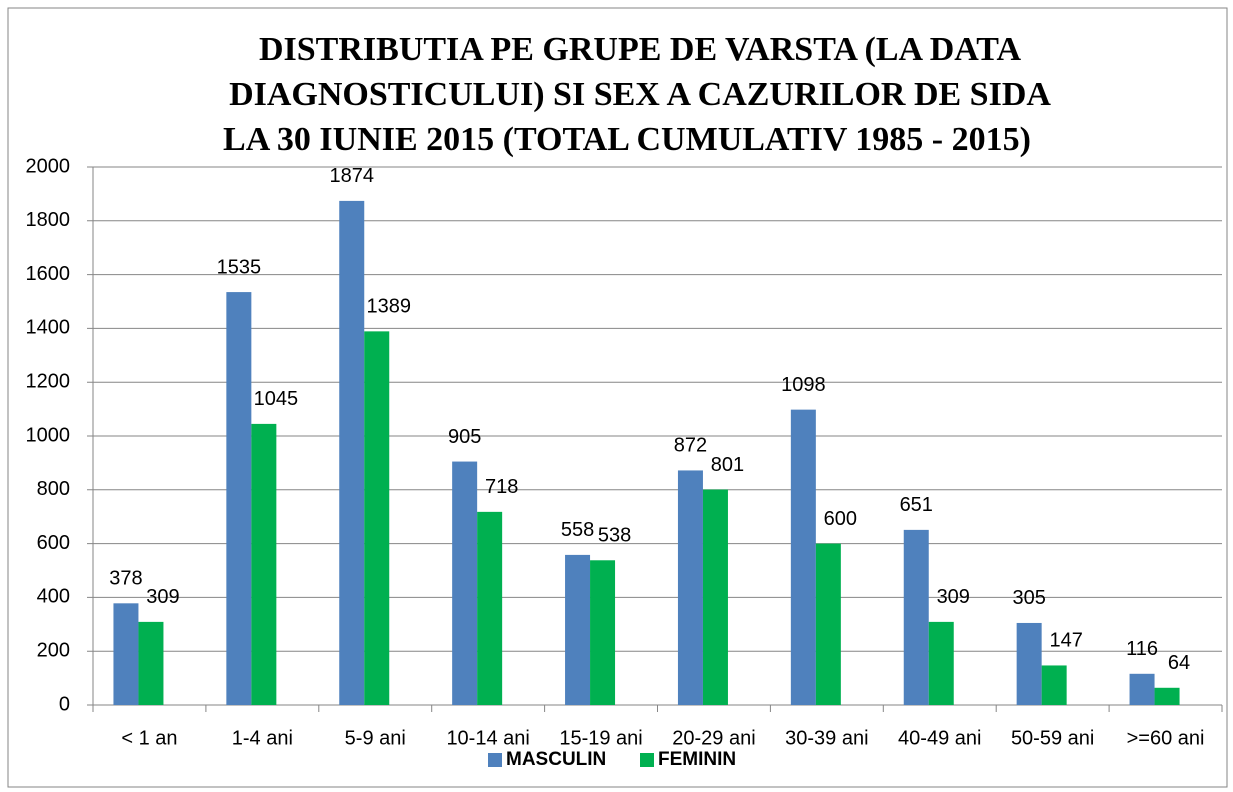  What do you see at coordinates (53, 650) in the screenshot?
I see `y-tick-label: 200` at bounding box center [53, 650].